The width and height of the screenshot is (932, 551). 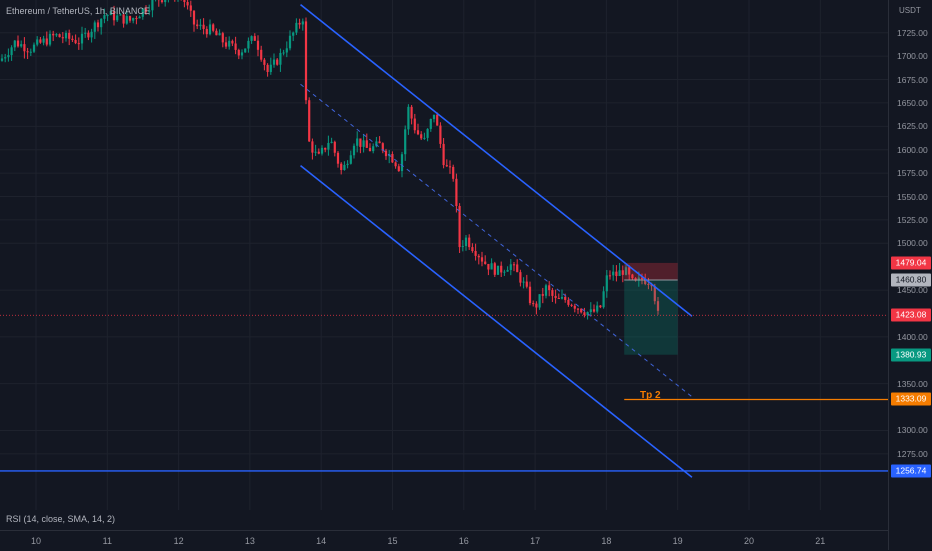 What do you see at coordinates (912, 150) in the screenshot?
I see `price-tick-label: 1600.00` at bounding box center [912, 150].